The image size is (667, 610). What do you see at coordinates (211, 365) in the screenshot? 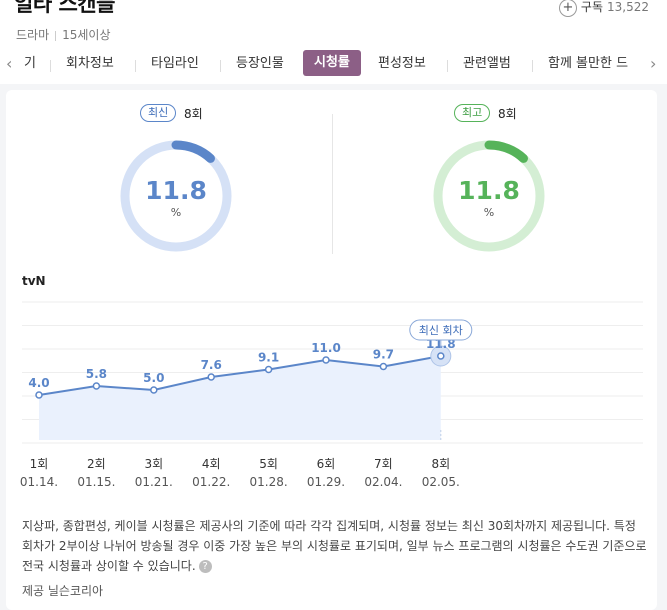
I see `value-label: 7.6` at bounding box center [211, 365].